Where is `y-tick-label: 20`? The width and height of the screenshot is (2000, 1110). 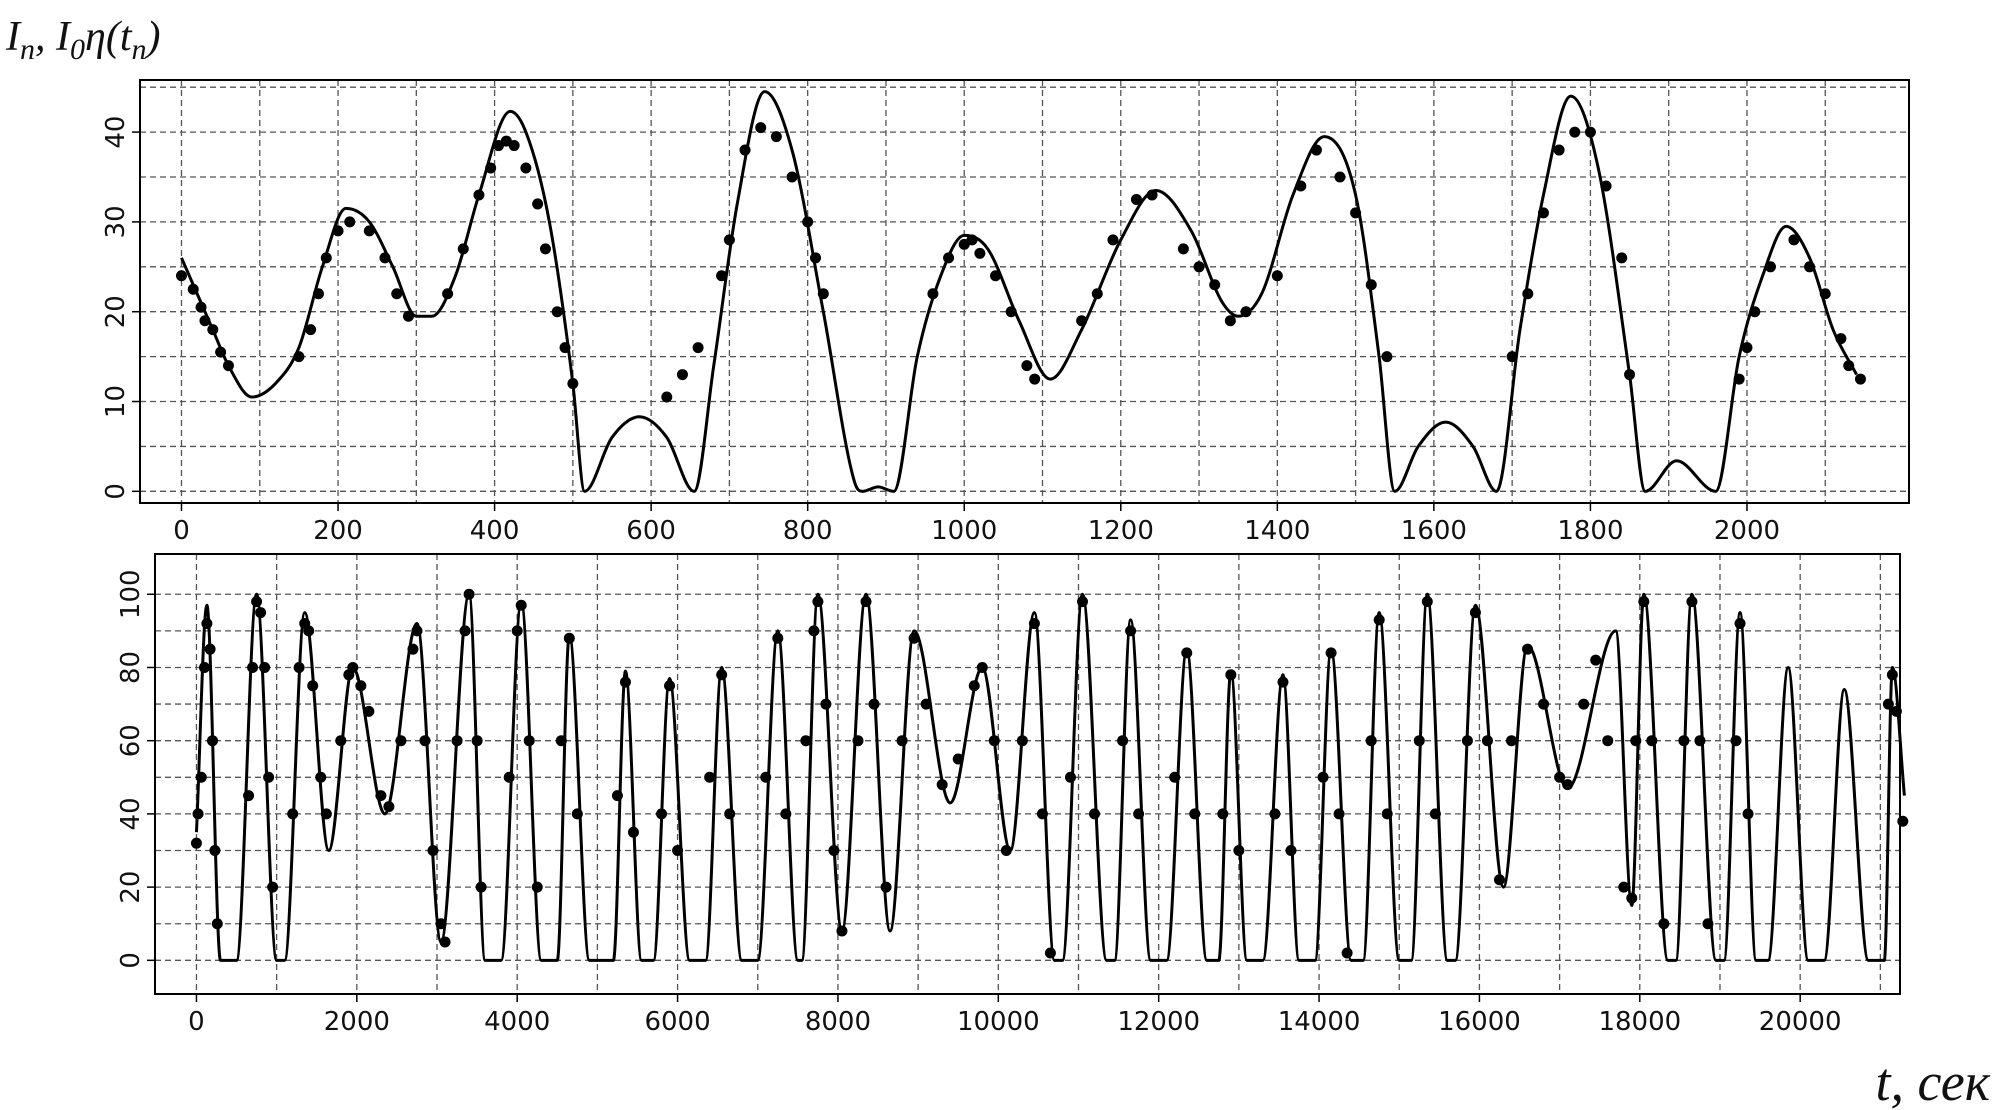 y-tick-label: 20 is located at coordinates (116, 311).